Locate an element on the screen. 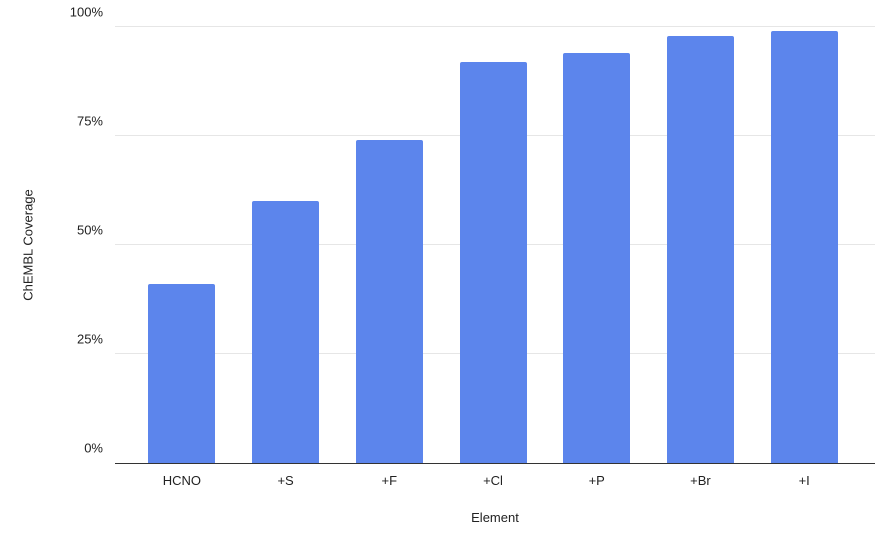 Image resolution: width=884 pixels, height=538 pixels. y-tick-label: 25% is located at coordinates (89, 339).